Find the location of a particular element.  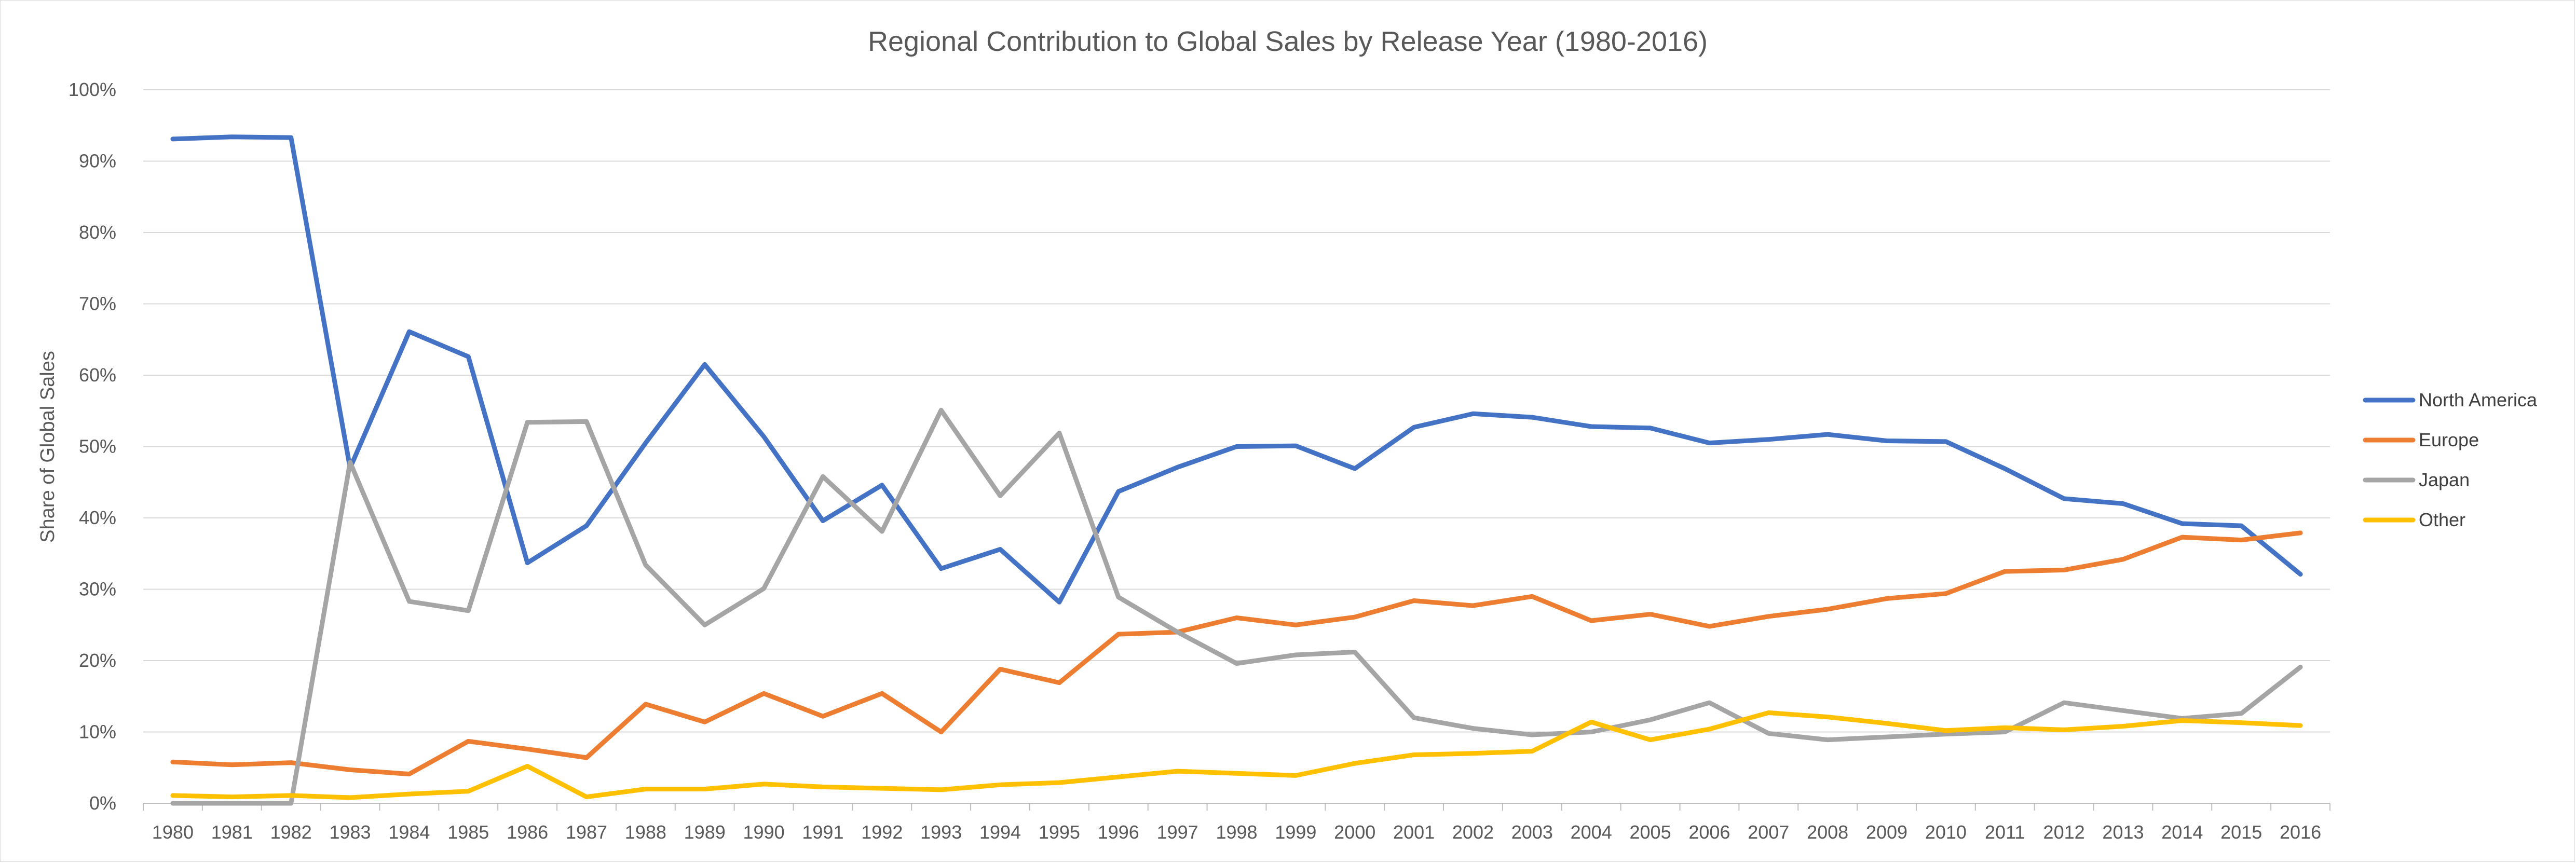

x-tick-label: 1980 is located at coordinates (173, 832).